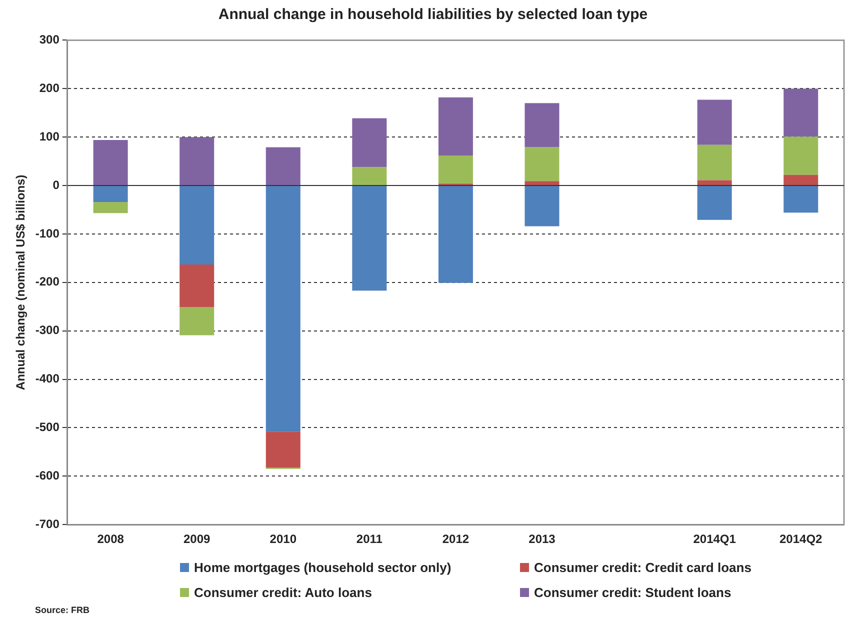 The height and width of the screenshot is (628, 866). I want to click on x-tick-label: 2012, so click(456, 539).